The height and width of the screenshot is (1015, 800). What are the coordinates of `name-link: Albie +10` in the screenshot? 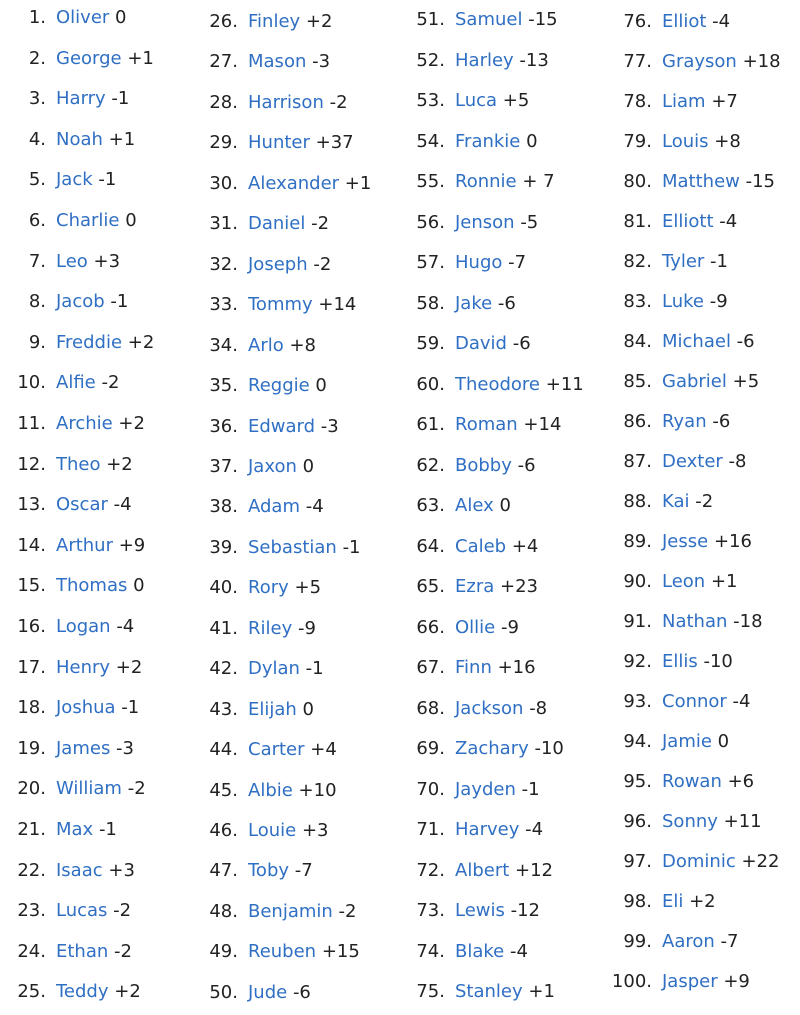 It's located at (292, 790).